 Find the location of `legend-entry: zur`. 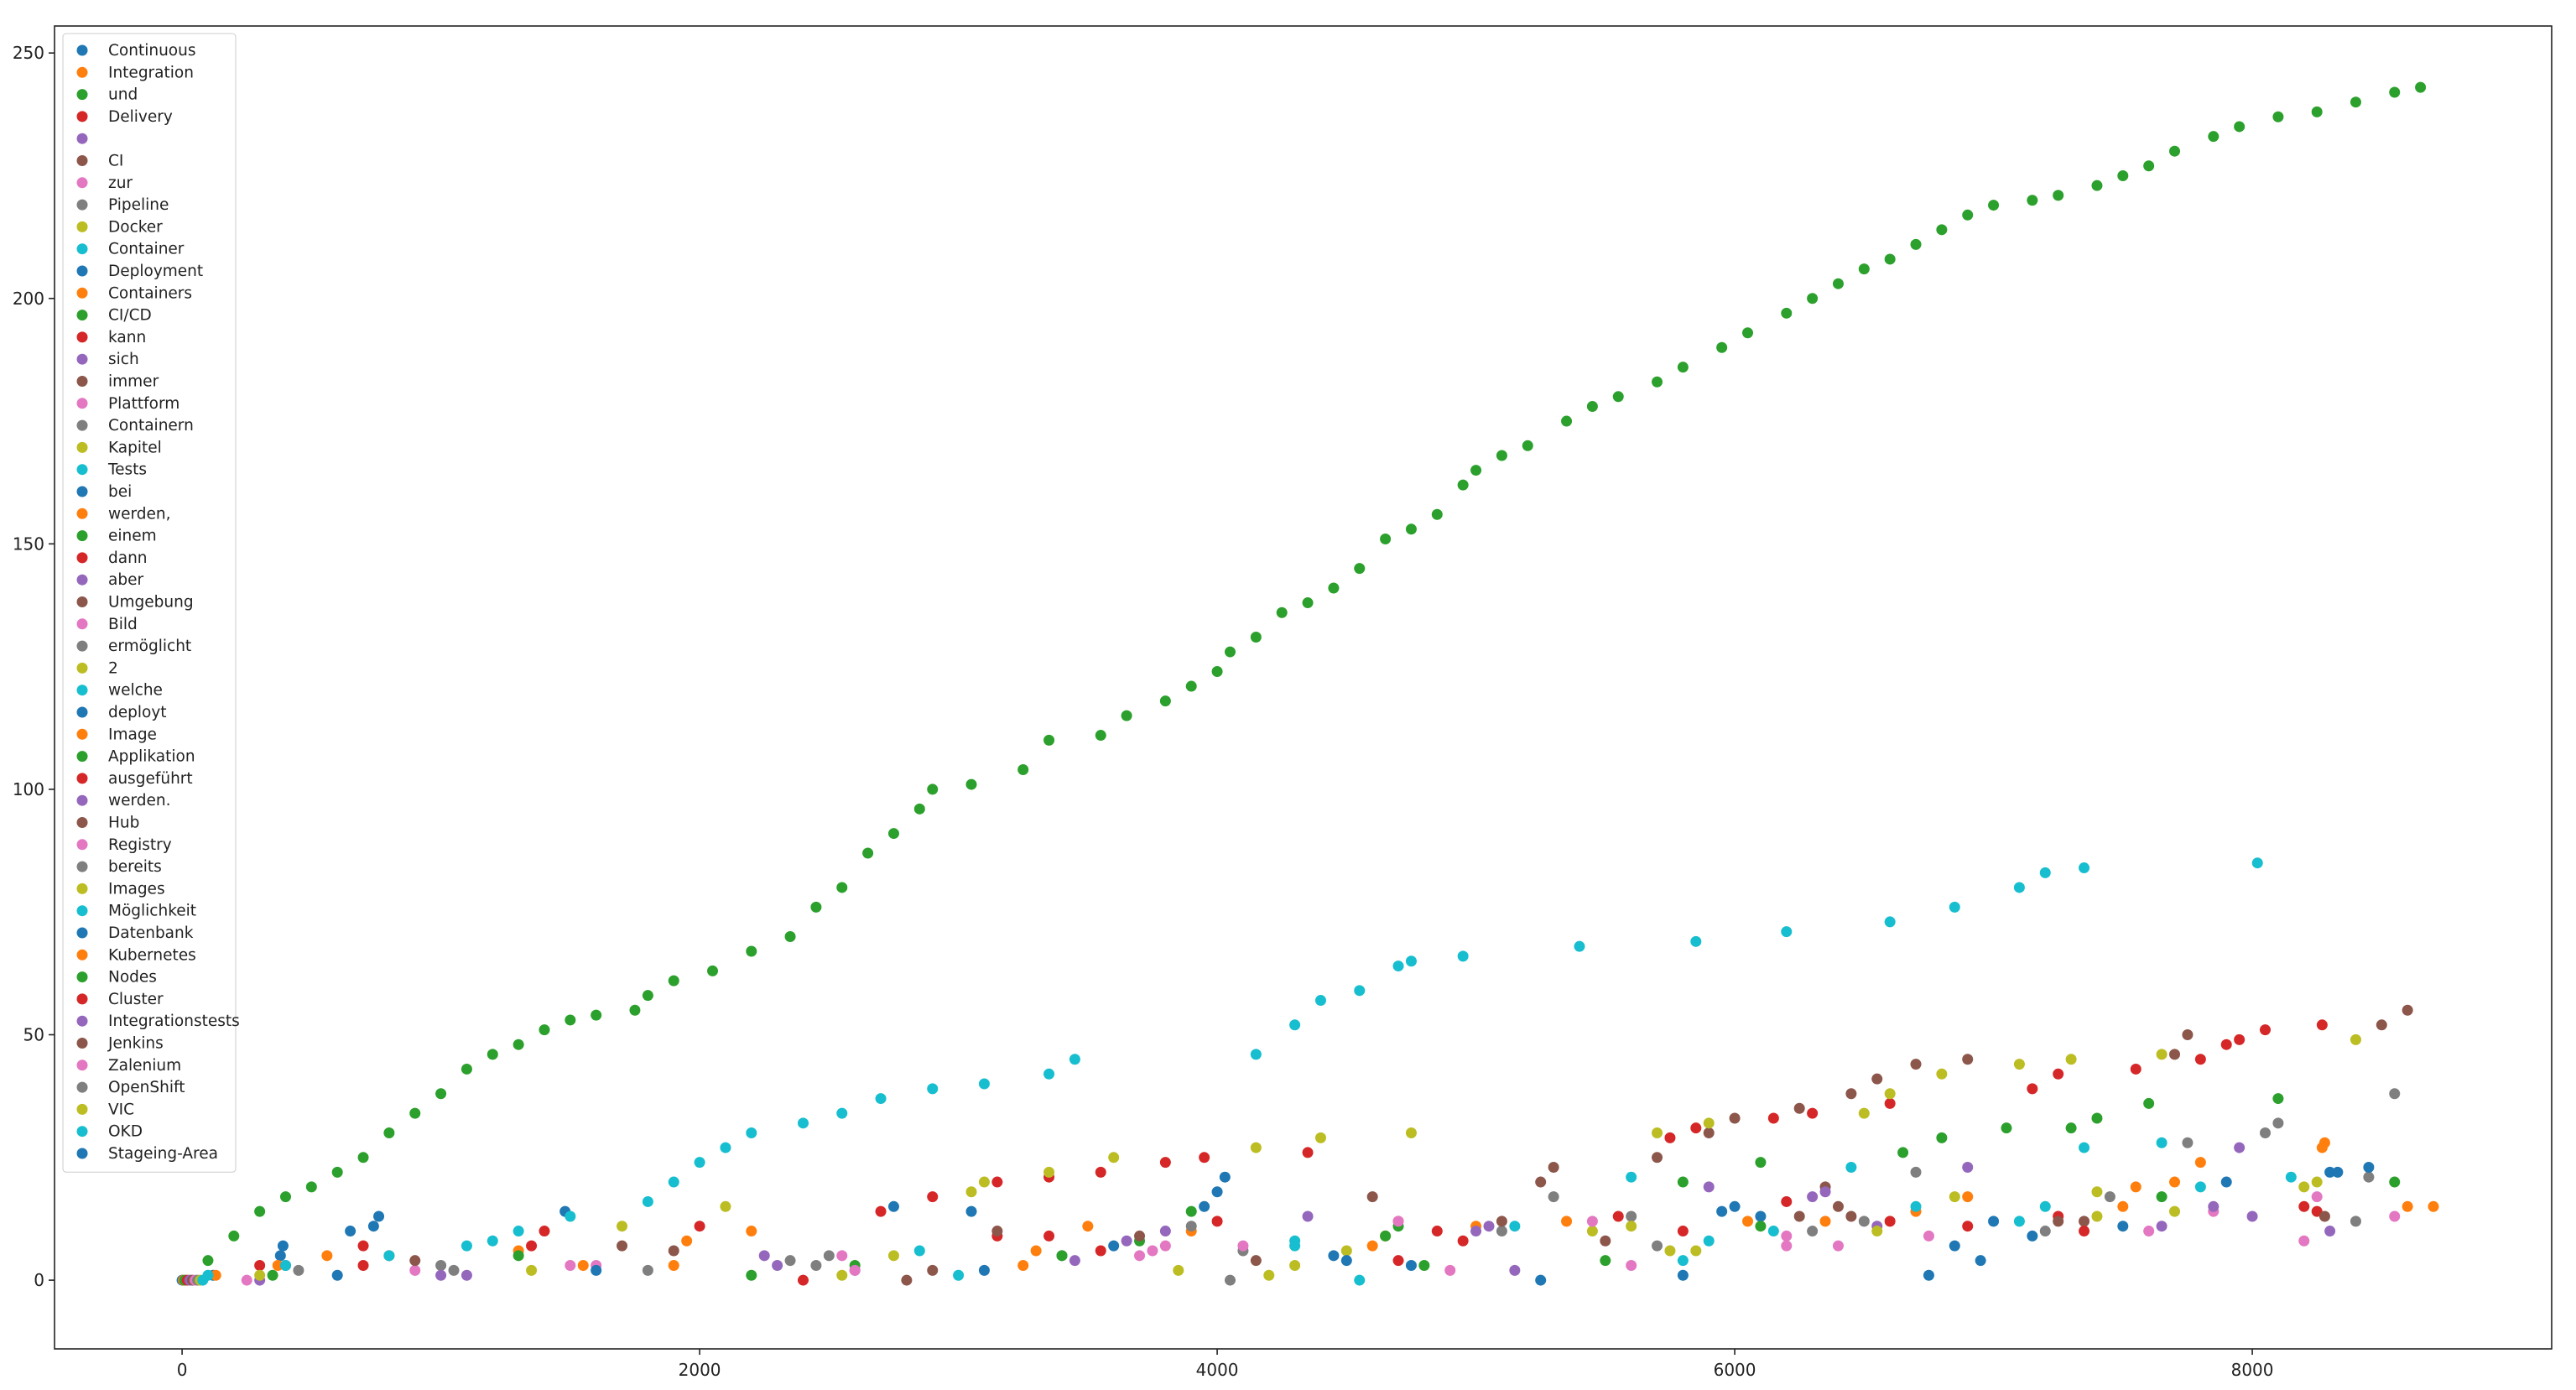

legend-entry: zur is located at coordinates (104, 183).